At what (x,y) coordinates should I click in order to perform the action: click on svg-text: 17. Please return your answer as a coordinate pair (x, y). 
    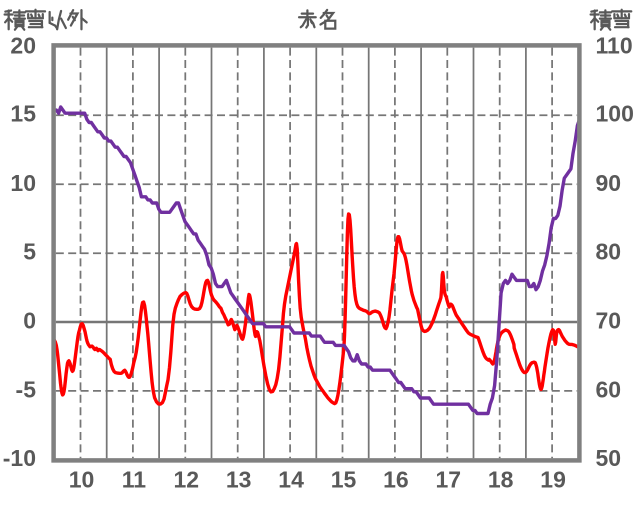
    Looking at the image, I should click on (449, 480).